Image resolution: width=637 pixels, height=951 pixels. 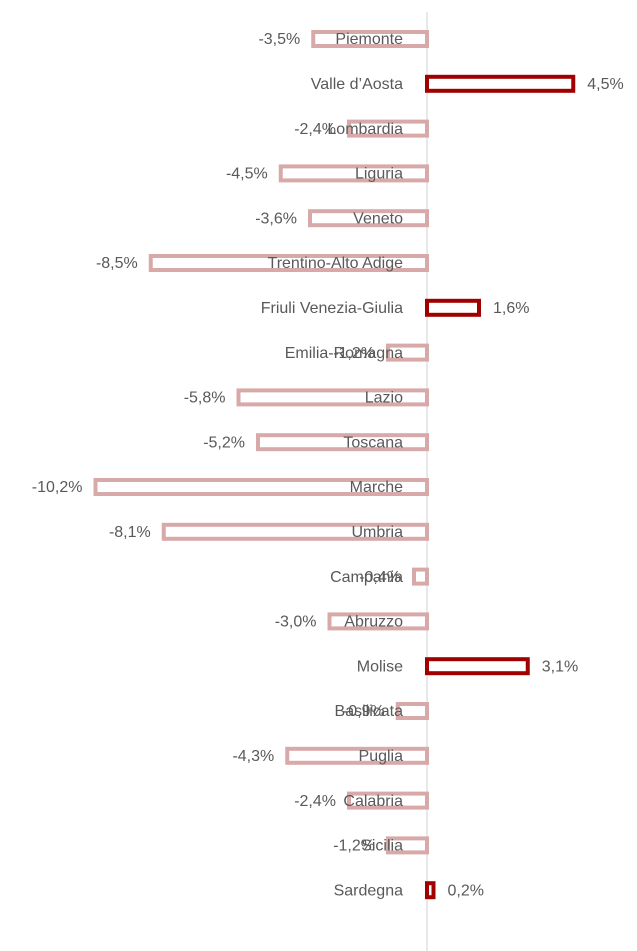 What do you see at coordinates (377, 532) in the screenshot?
I see `category-label: Umbria` at bounding box center [377, 532].